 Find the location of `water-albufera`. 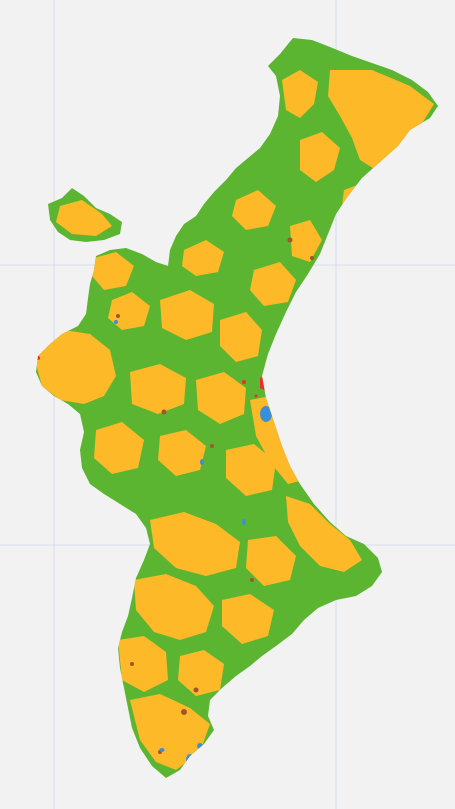

water-albufera is located at coordinates (266, 414).